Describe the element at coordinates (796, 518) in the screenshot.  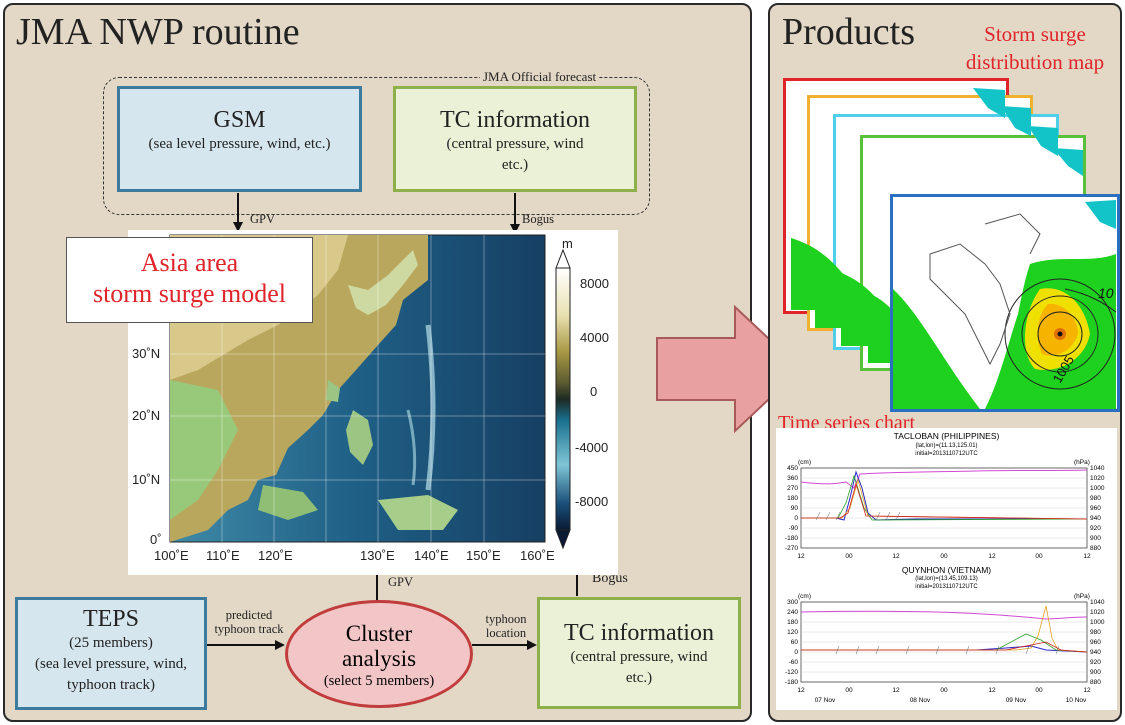
I see `tick-label: 0` at that location.